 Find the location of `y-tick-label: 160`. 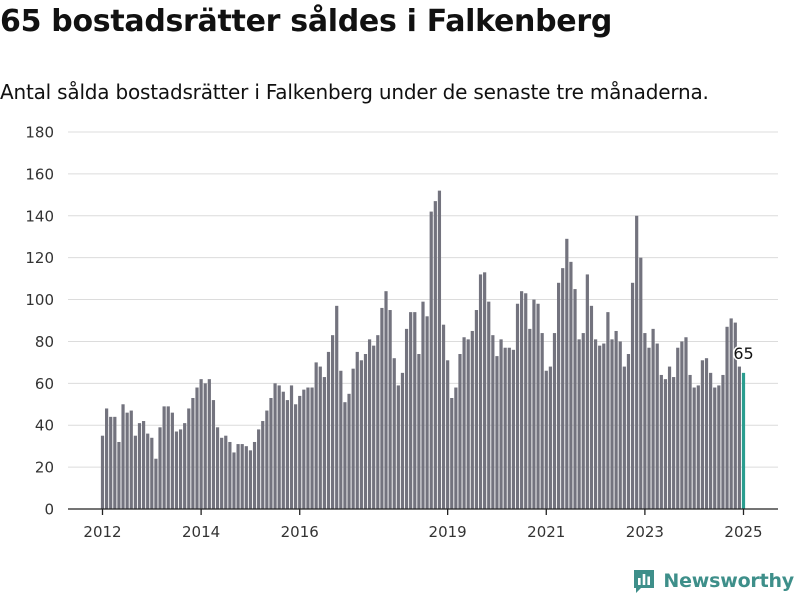

y-tick-label: 160 is located at coordinates (39, 174).